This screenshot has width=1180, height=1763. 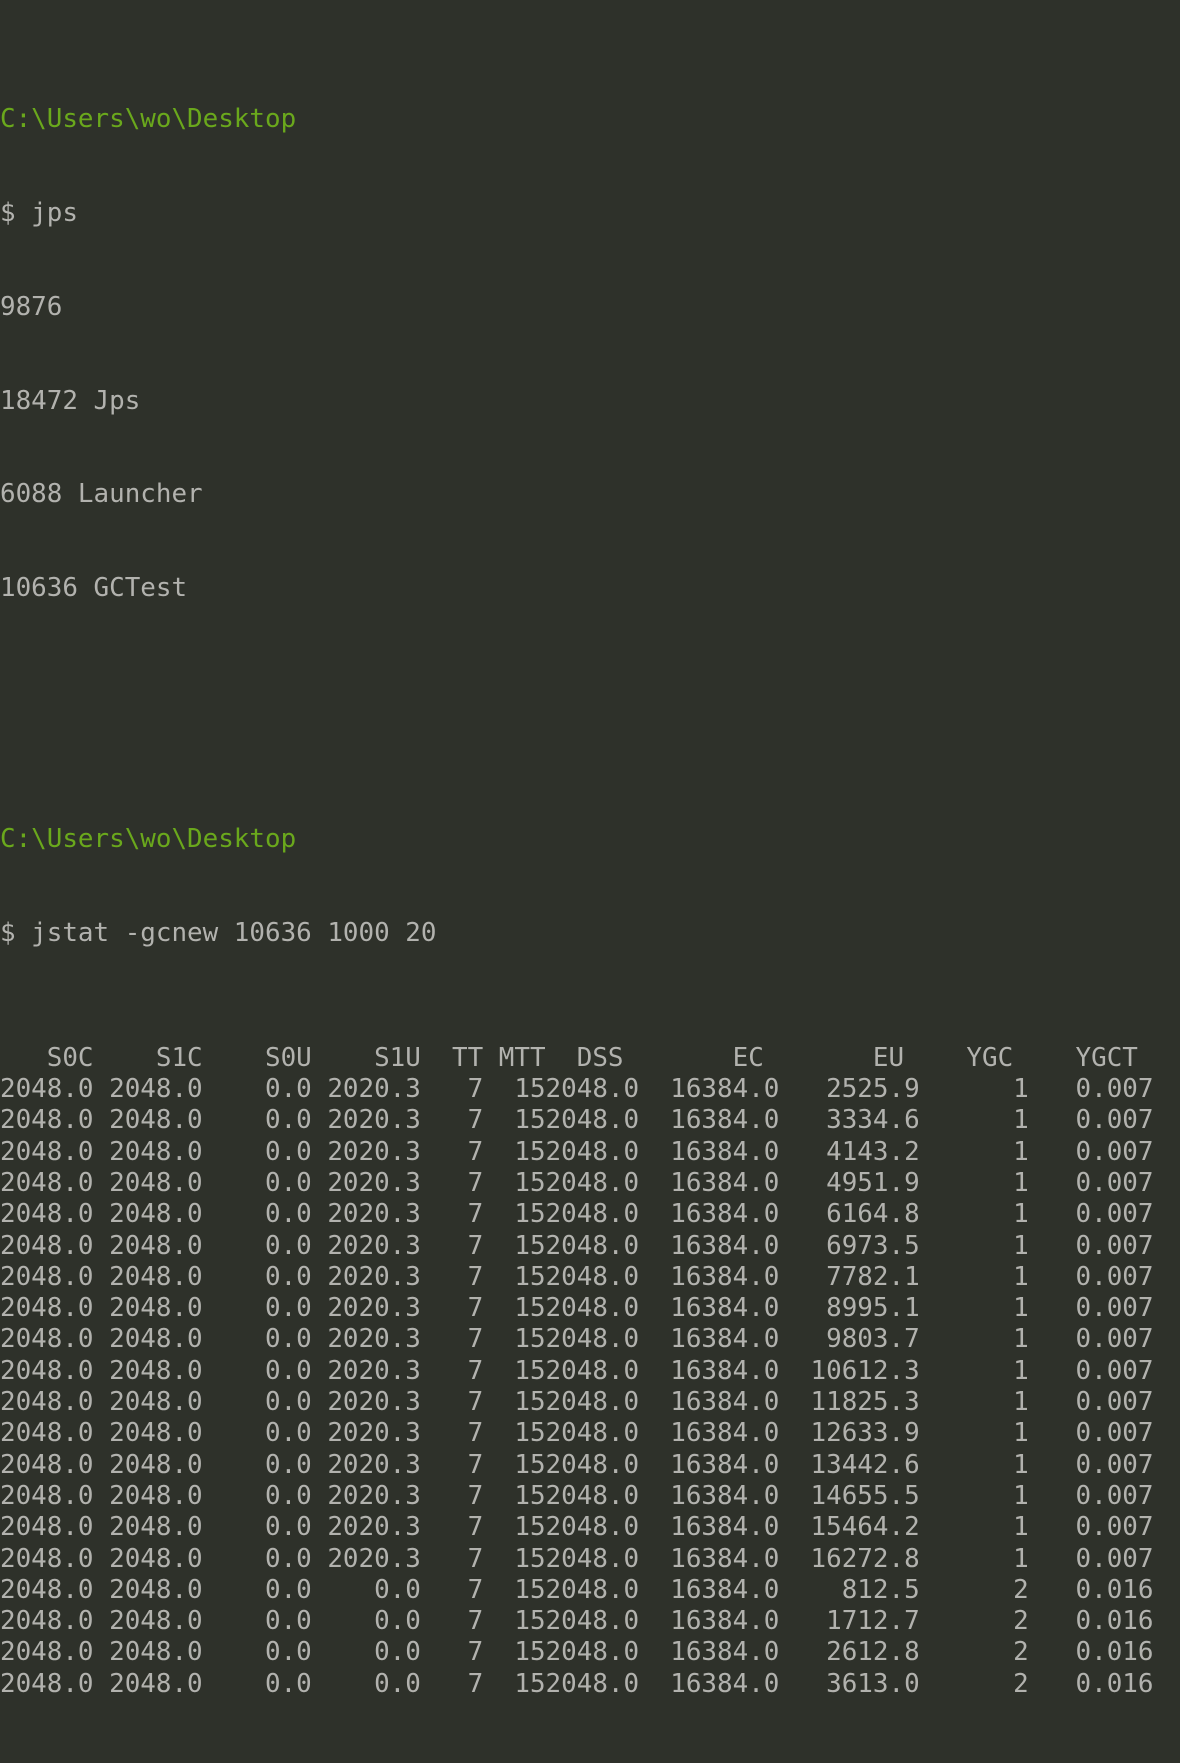 What do you see at coordinates (39, 212) in the screenshot?
I see `command-line-jps: $ jps` at bounding box center [39, 212].